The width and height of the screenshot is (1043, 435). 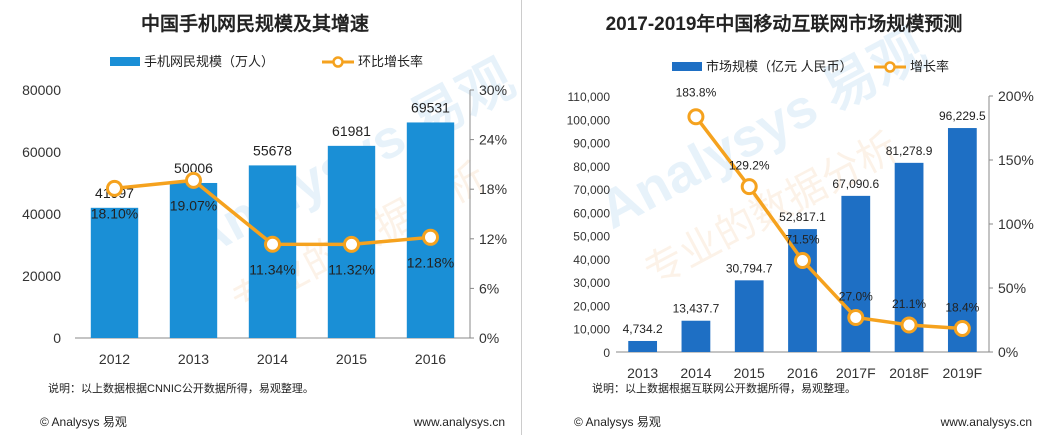 I want to click on x-tick-label: 2019F, so click(x=963, y=373).